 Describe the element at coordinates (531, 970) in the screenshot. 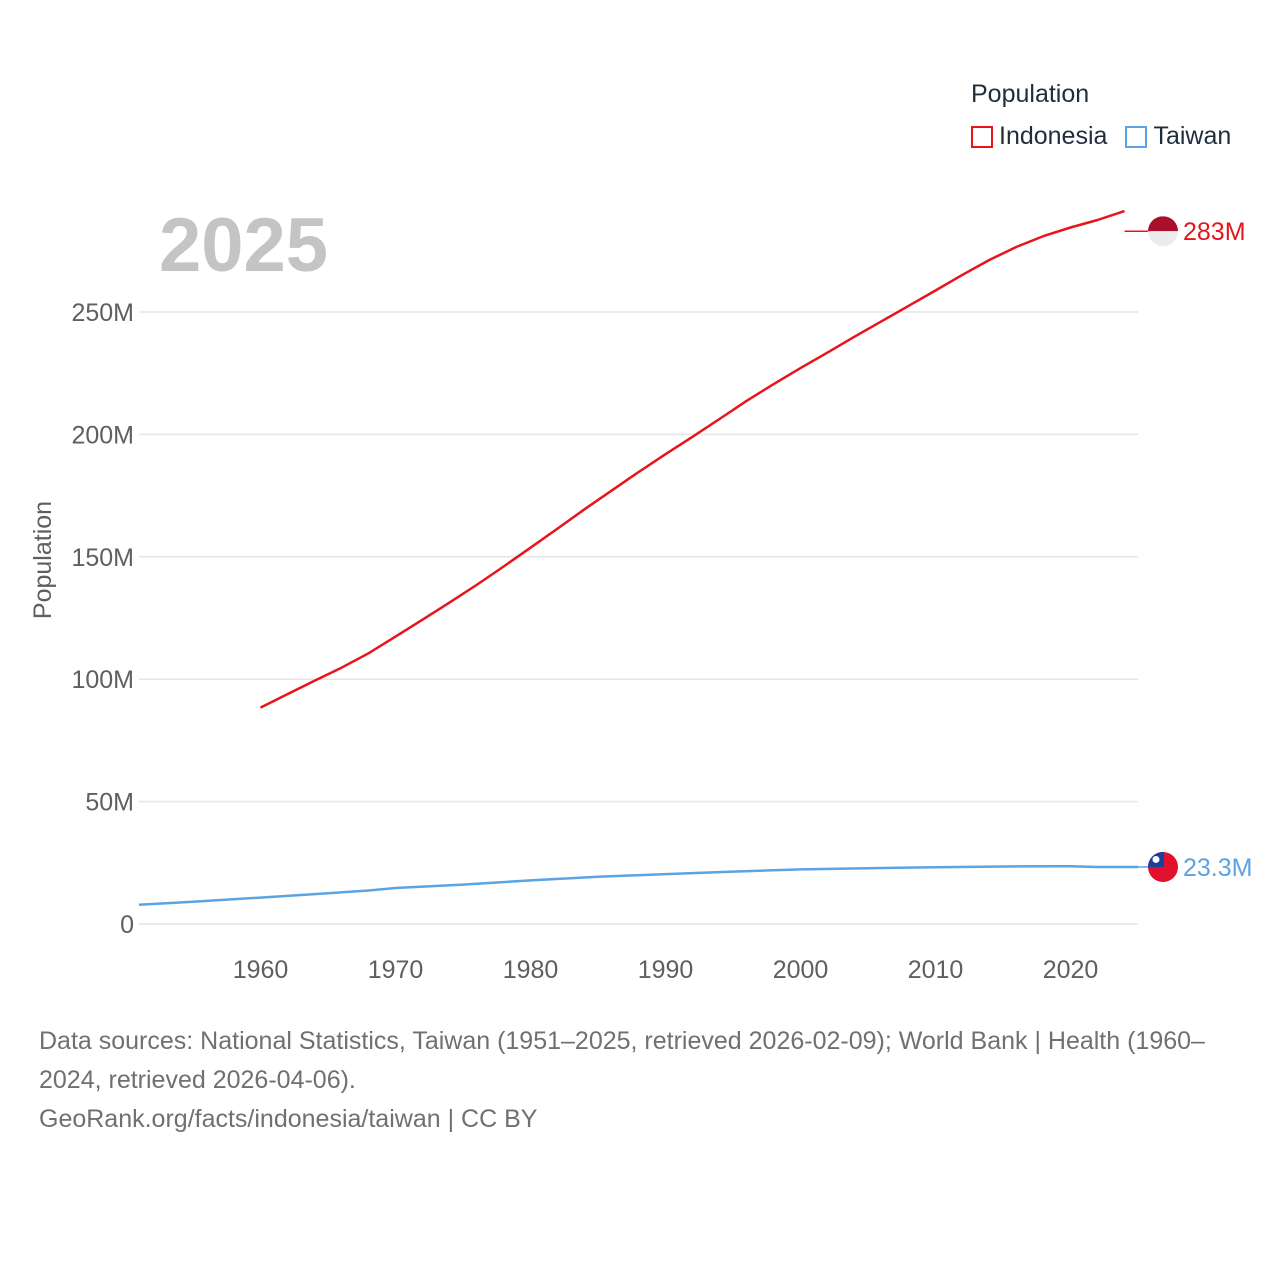

I see `x-tick-label: 1980` at that location.